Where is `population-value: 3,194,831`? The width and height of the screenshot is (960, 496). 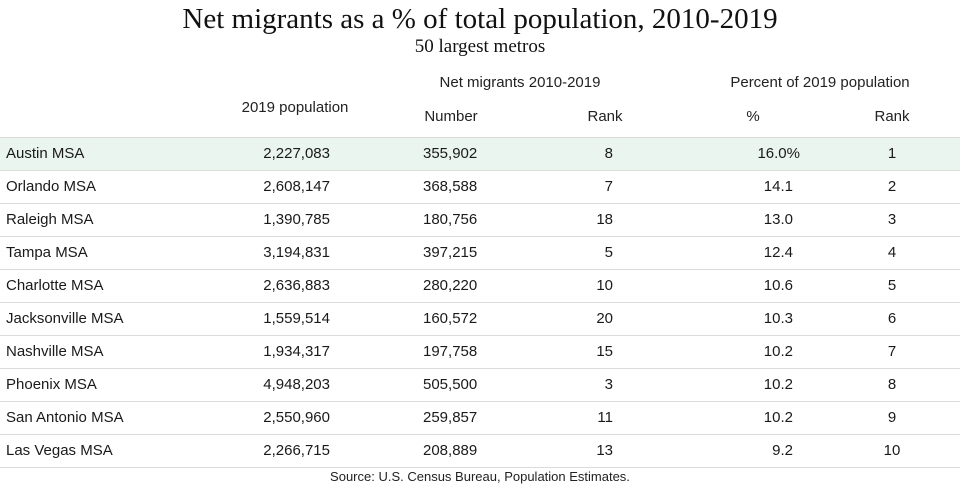
population-value: 3,194,831 is located at coordinates (296, 252).